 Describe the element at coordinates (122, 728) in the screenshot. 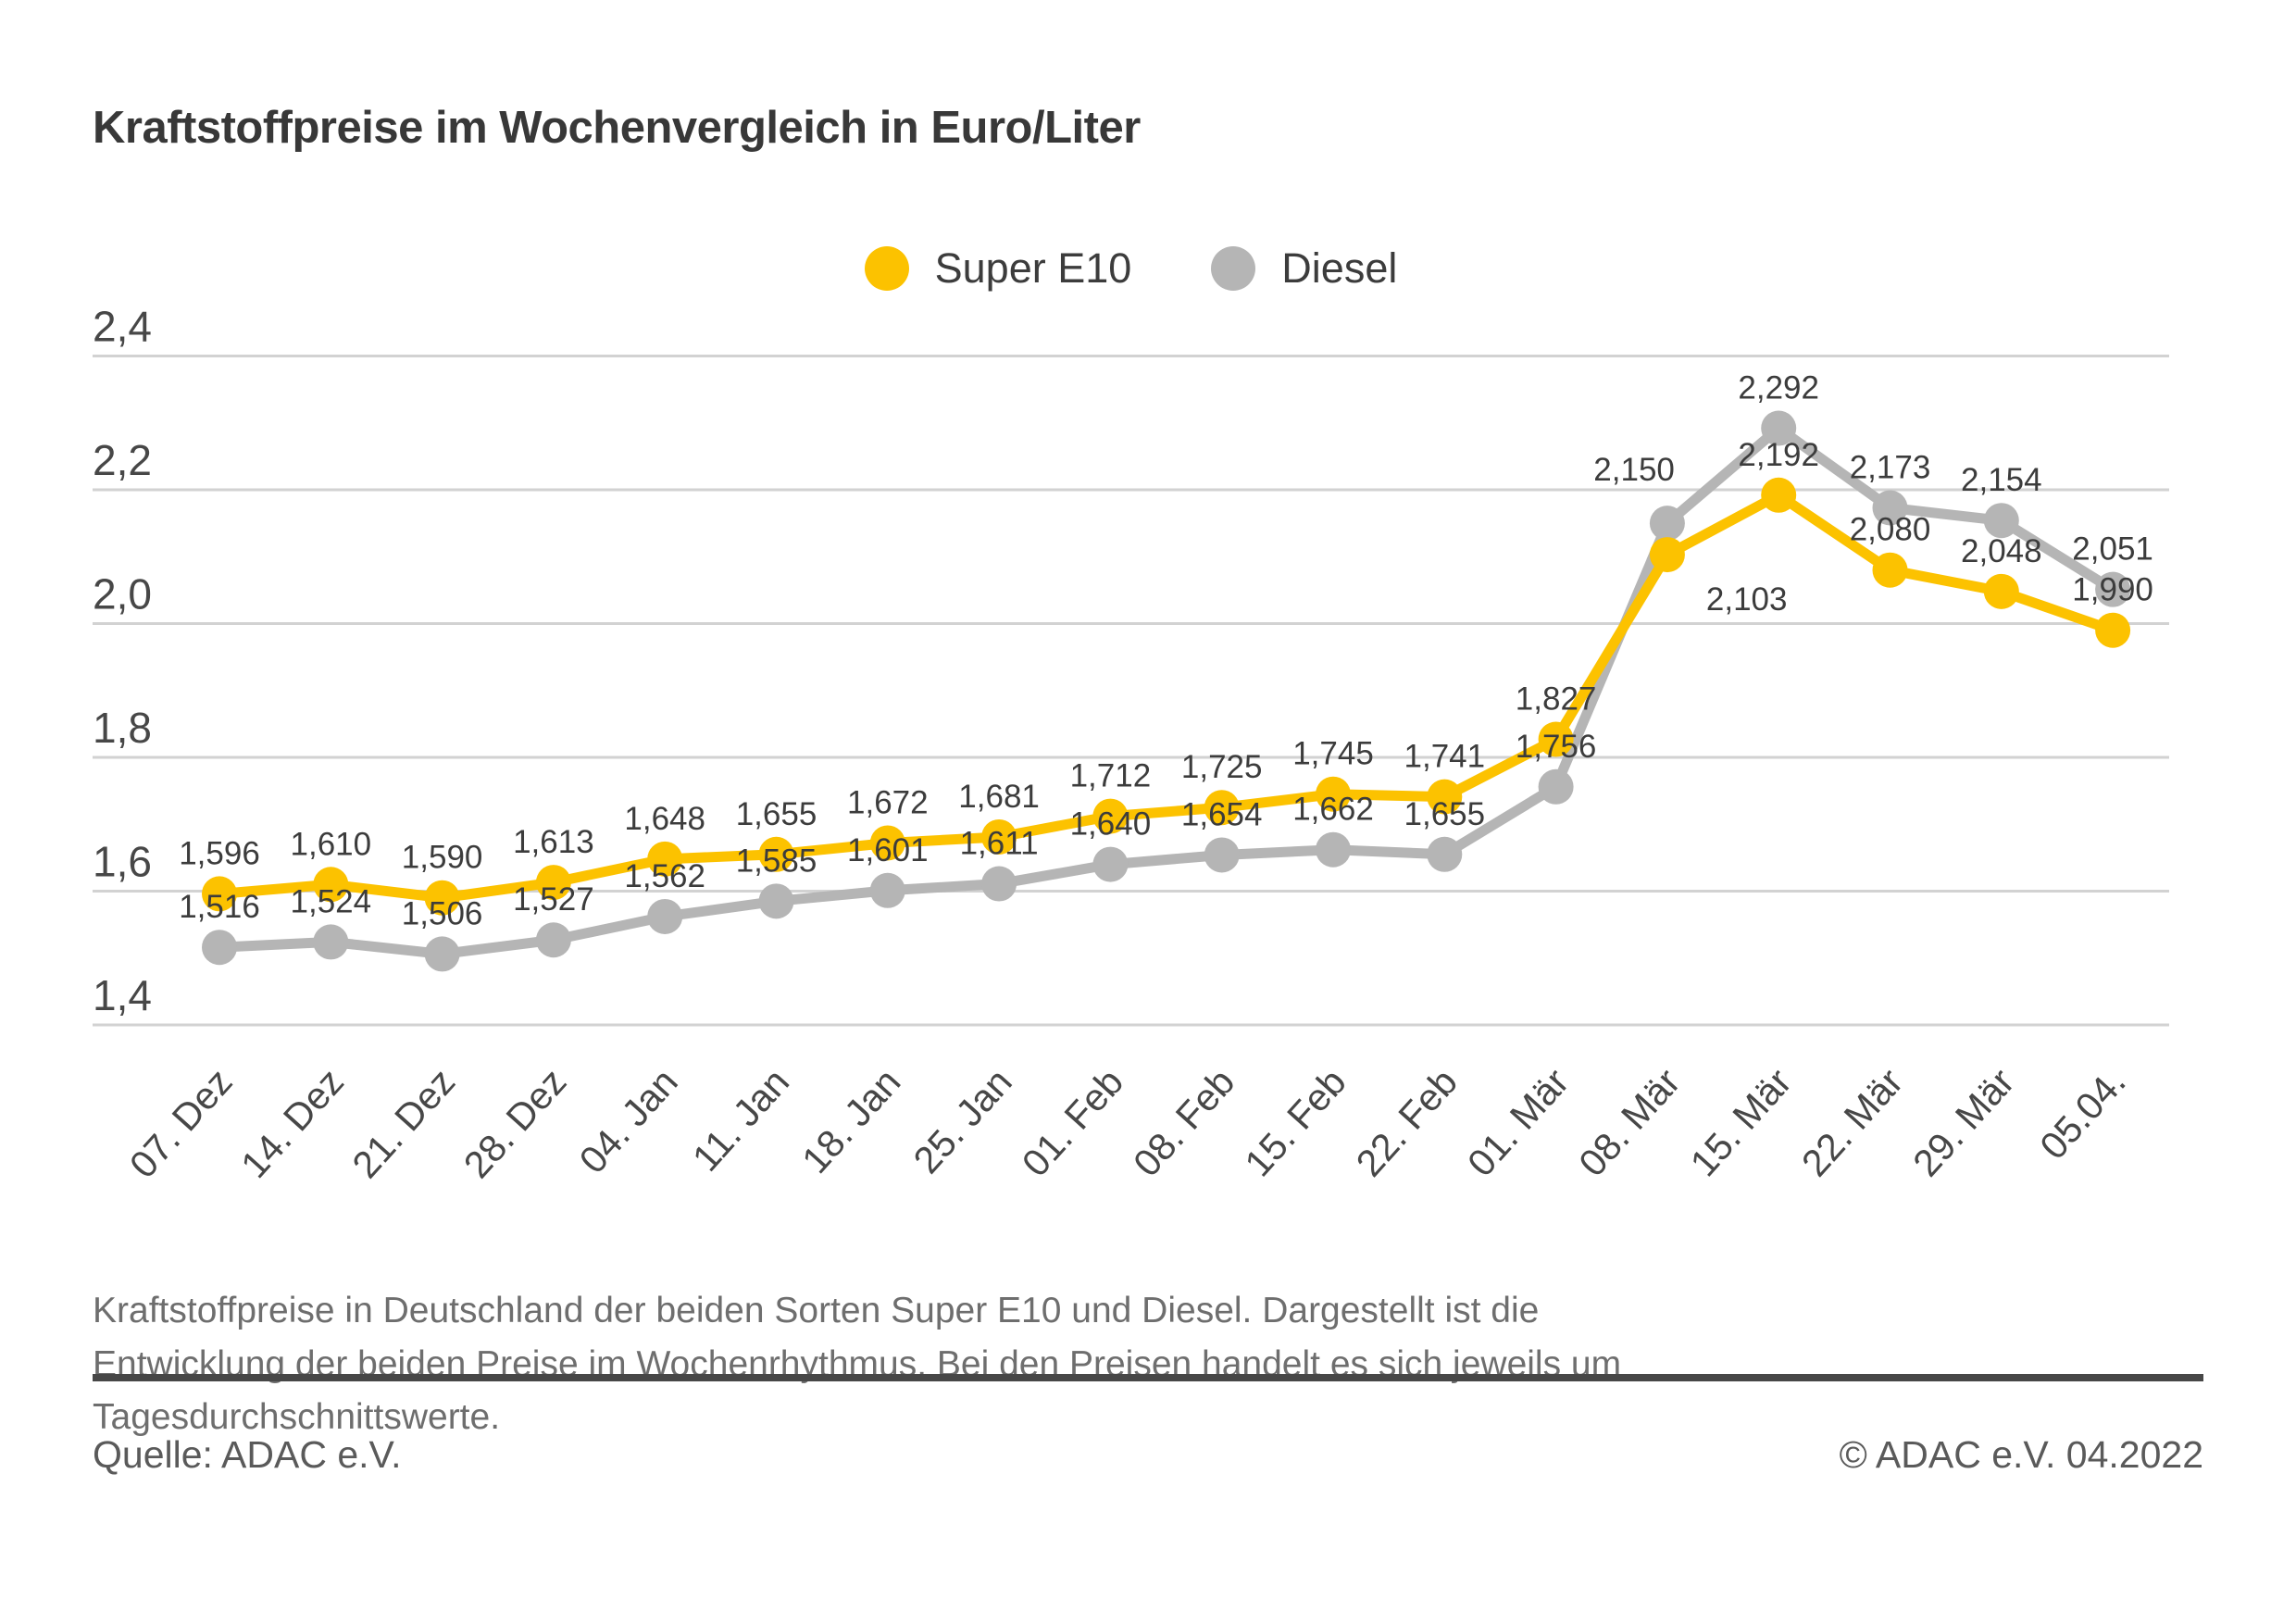

I see `y-tick-label: 1,8` at that location.